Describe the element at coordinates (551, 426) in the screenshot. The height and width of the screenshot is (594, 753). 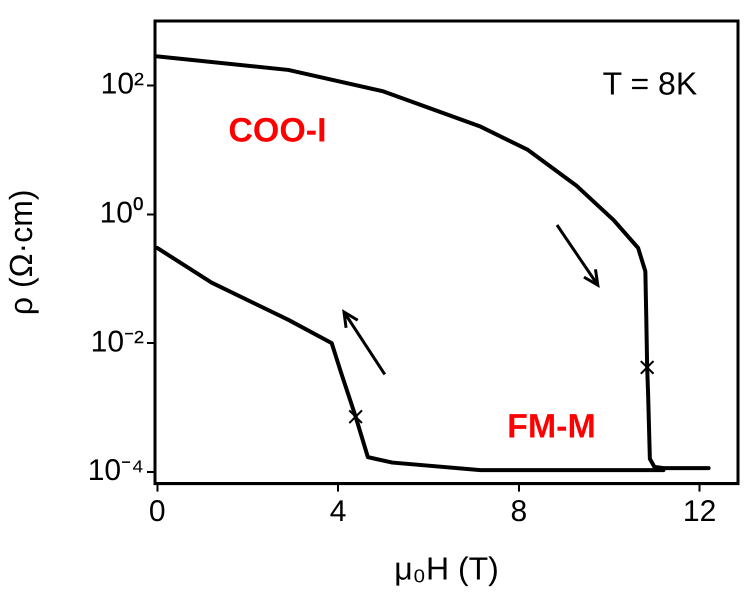
I see `annotation: FM-M` at that location.